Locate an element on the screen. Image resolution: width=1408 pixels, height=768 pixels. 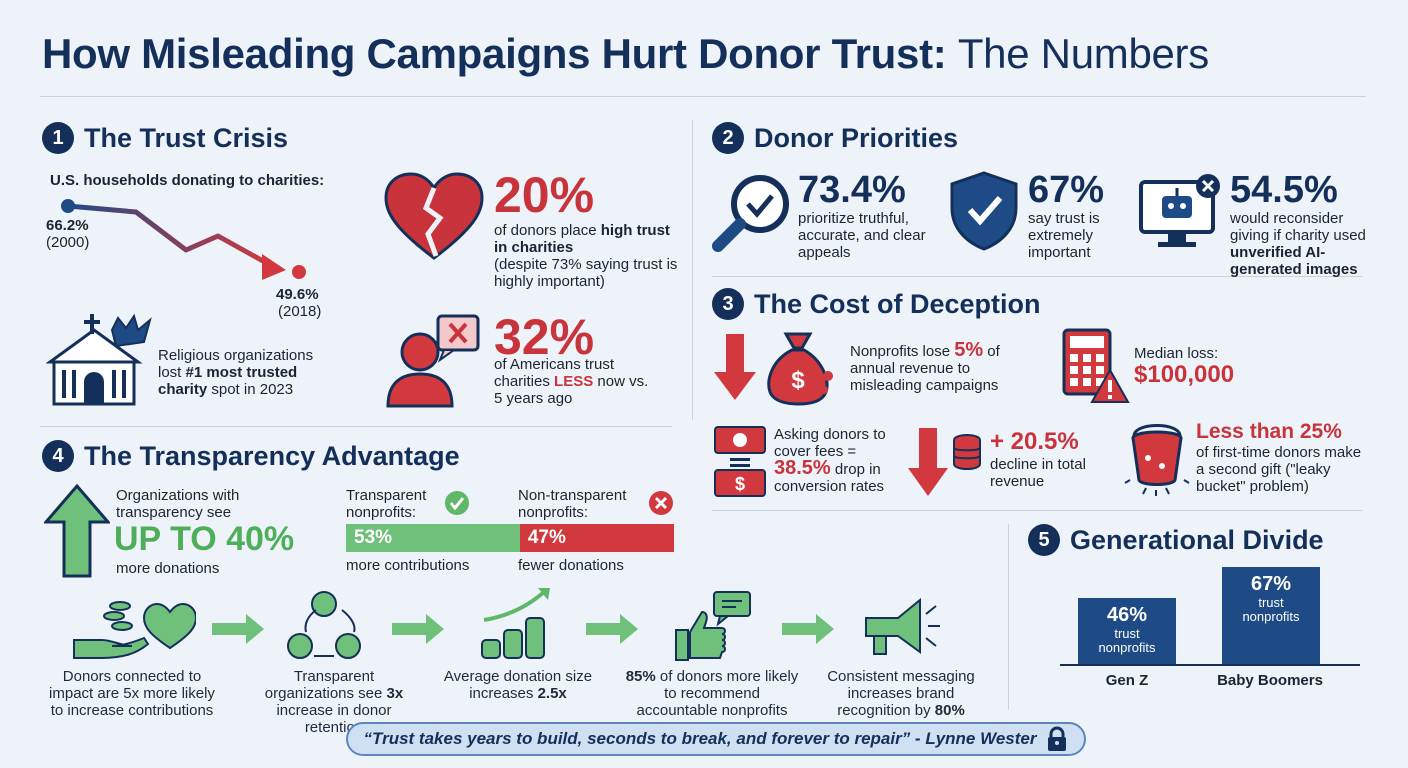
point-year-2018: (2018) is located at coordinates (300, 311).